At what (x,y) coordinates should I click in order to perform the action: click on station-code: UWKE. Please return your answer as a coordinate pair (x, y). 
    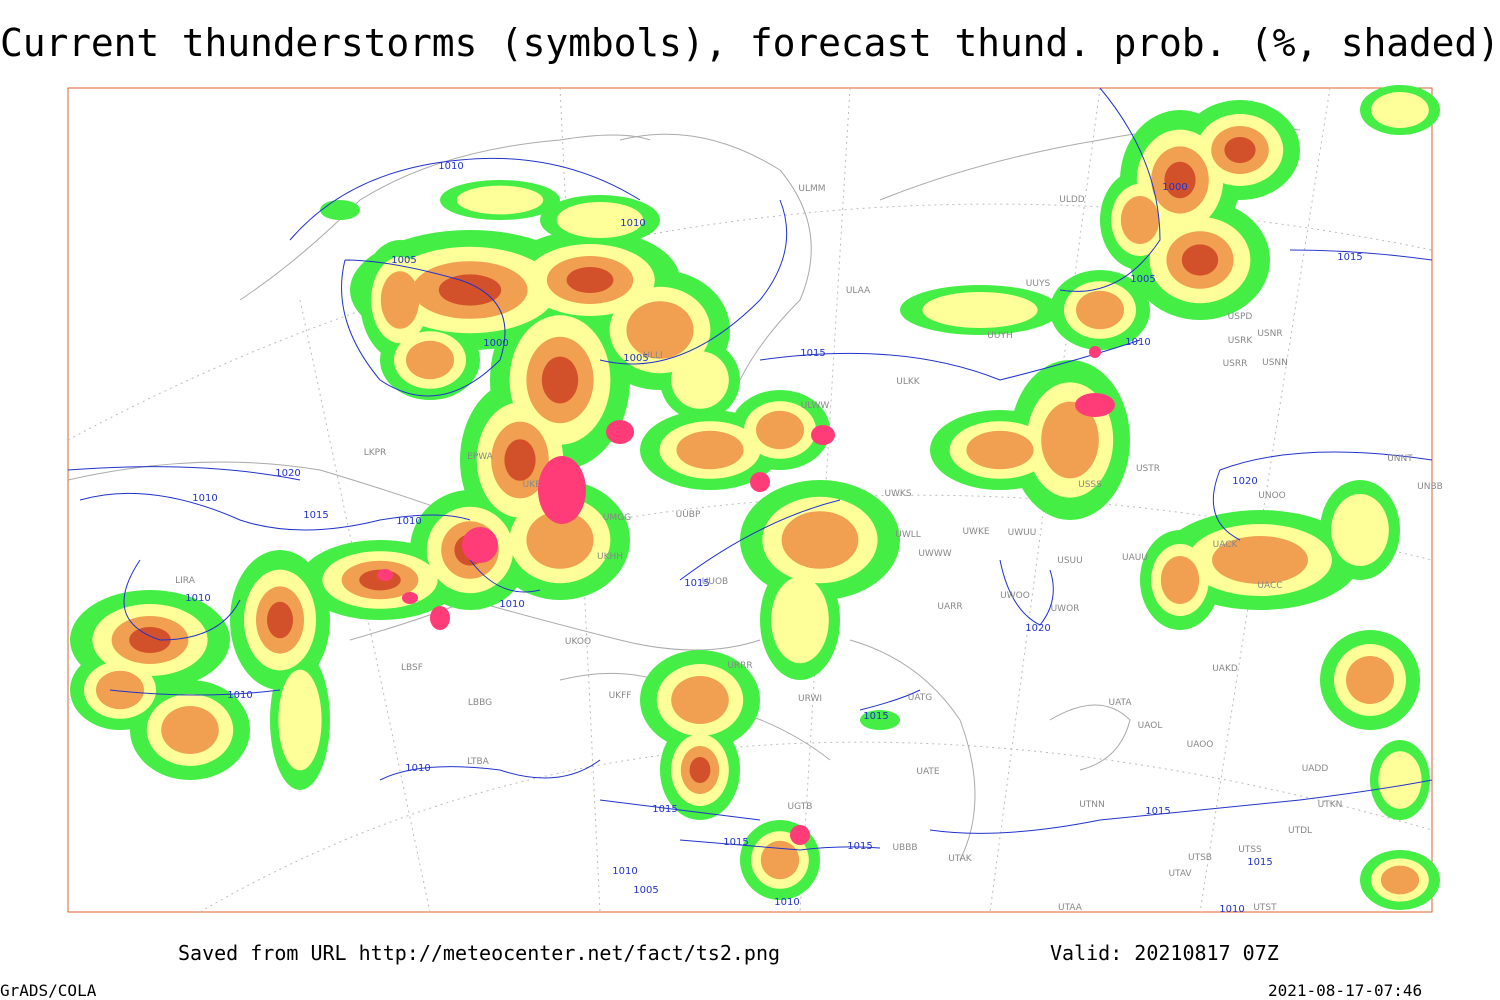
    Looking at the image, I should click on (975, 532).